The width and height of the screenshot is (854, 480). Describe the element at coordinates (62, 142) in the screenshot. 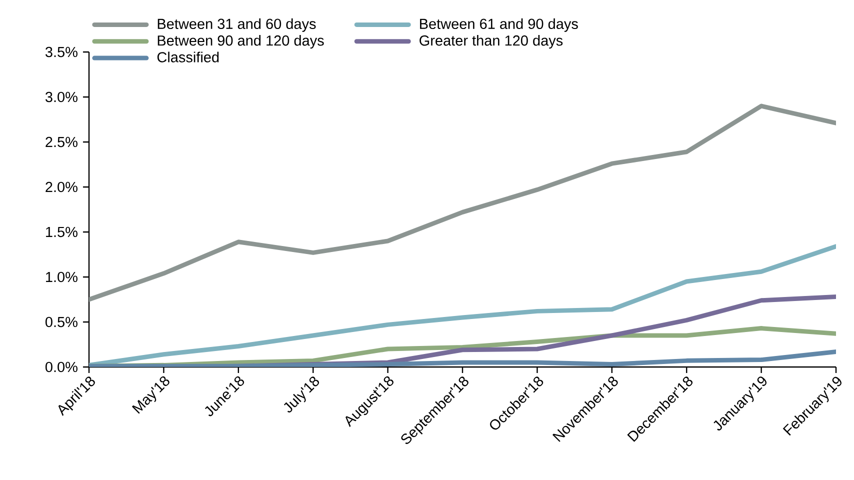

I see `y-tick-label: 2.5%` at that location.